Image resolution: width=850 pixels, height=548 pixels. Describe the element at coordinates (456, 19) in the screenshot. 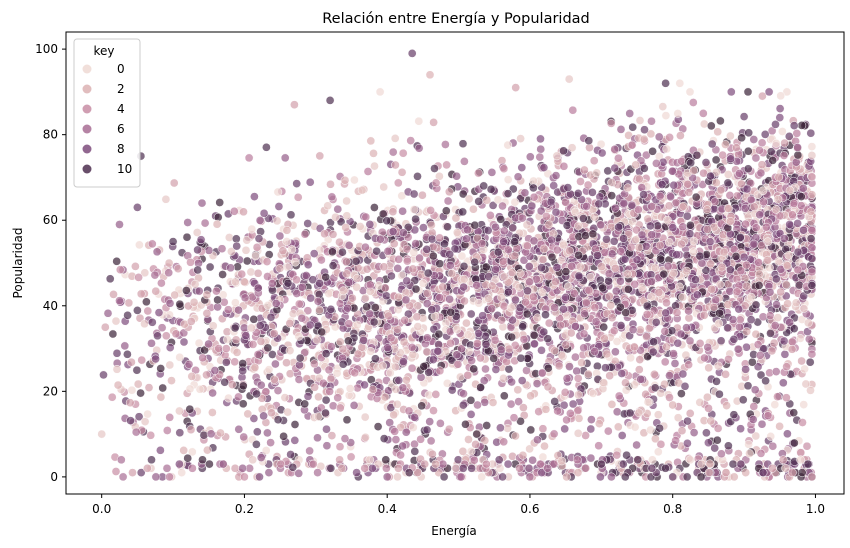

I see `chart-title: Relación entre Energía y Popularidad` at that location.